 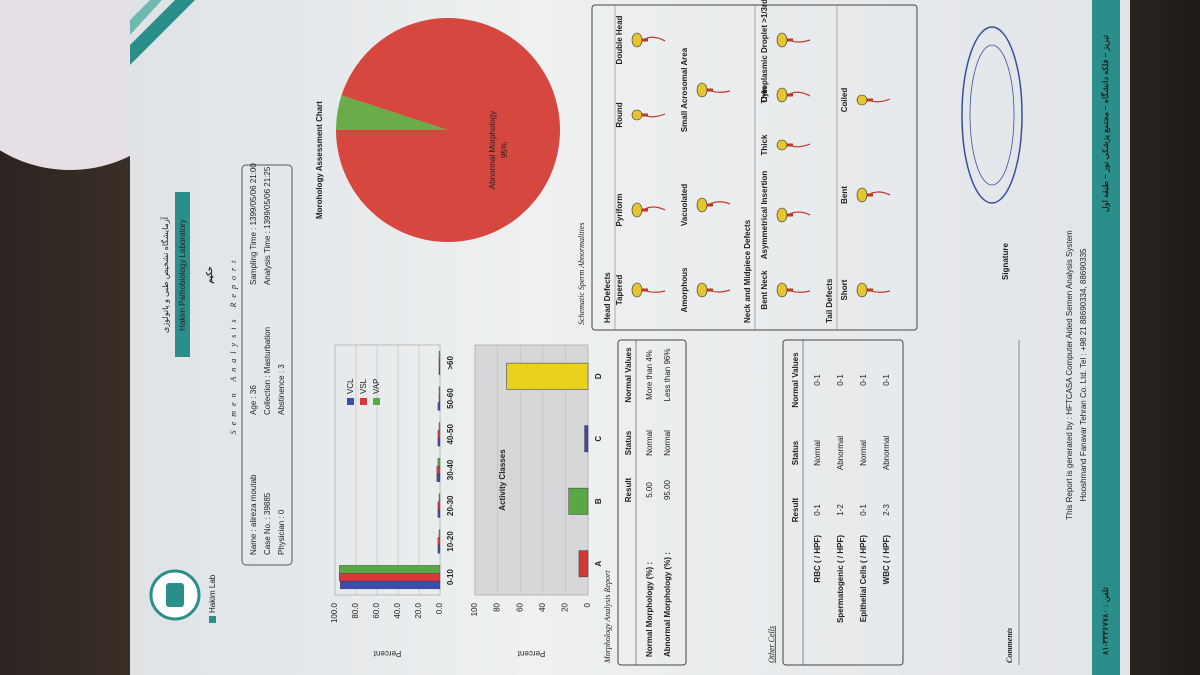 What do you see at coordinates (450, 363) in the screenshot?
I see `x-tick-label: >60` at bounding box center [450, 363].